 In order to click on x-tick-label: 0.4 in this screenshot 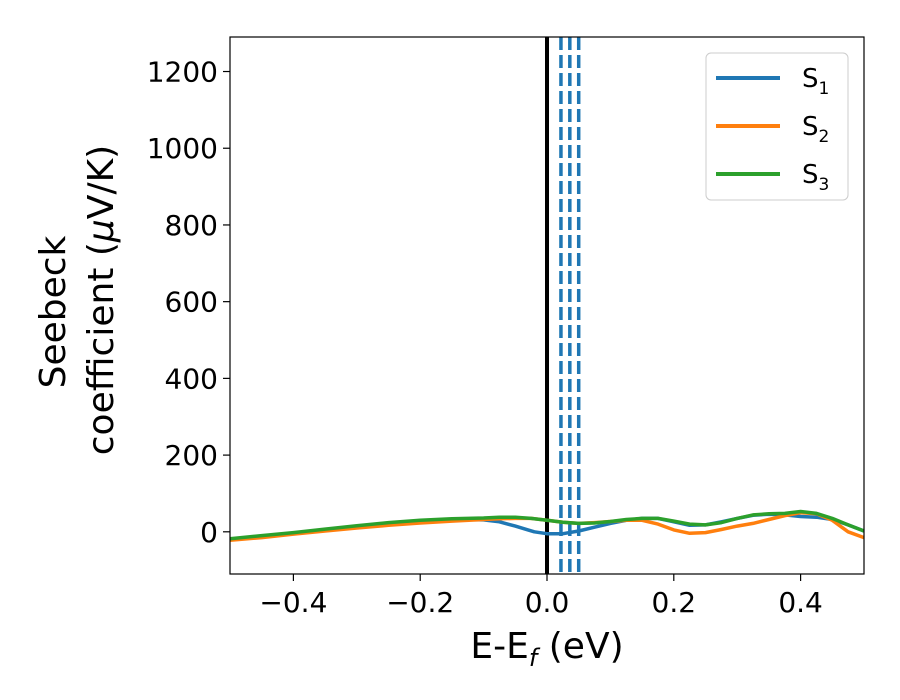, I will do `click(800, 602)`.